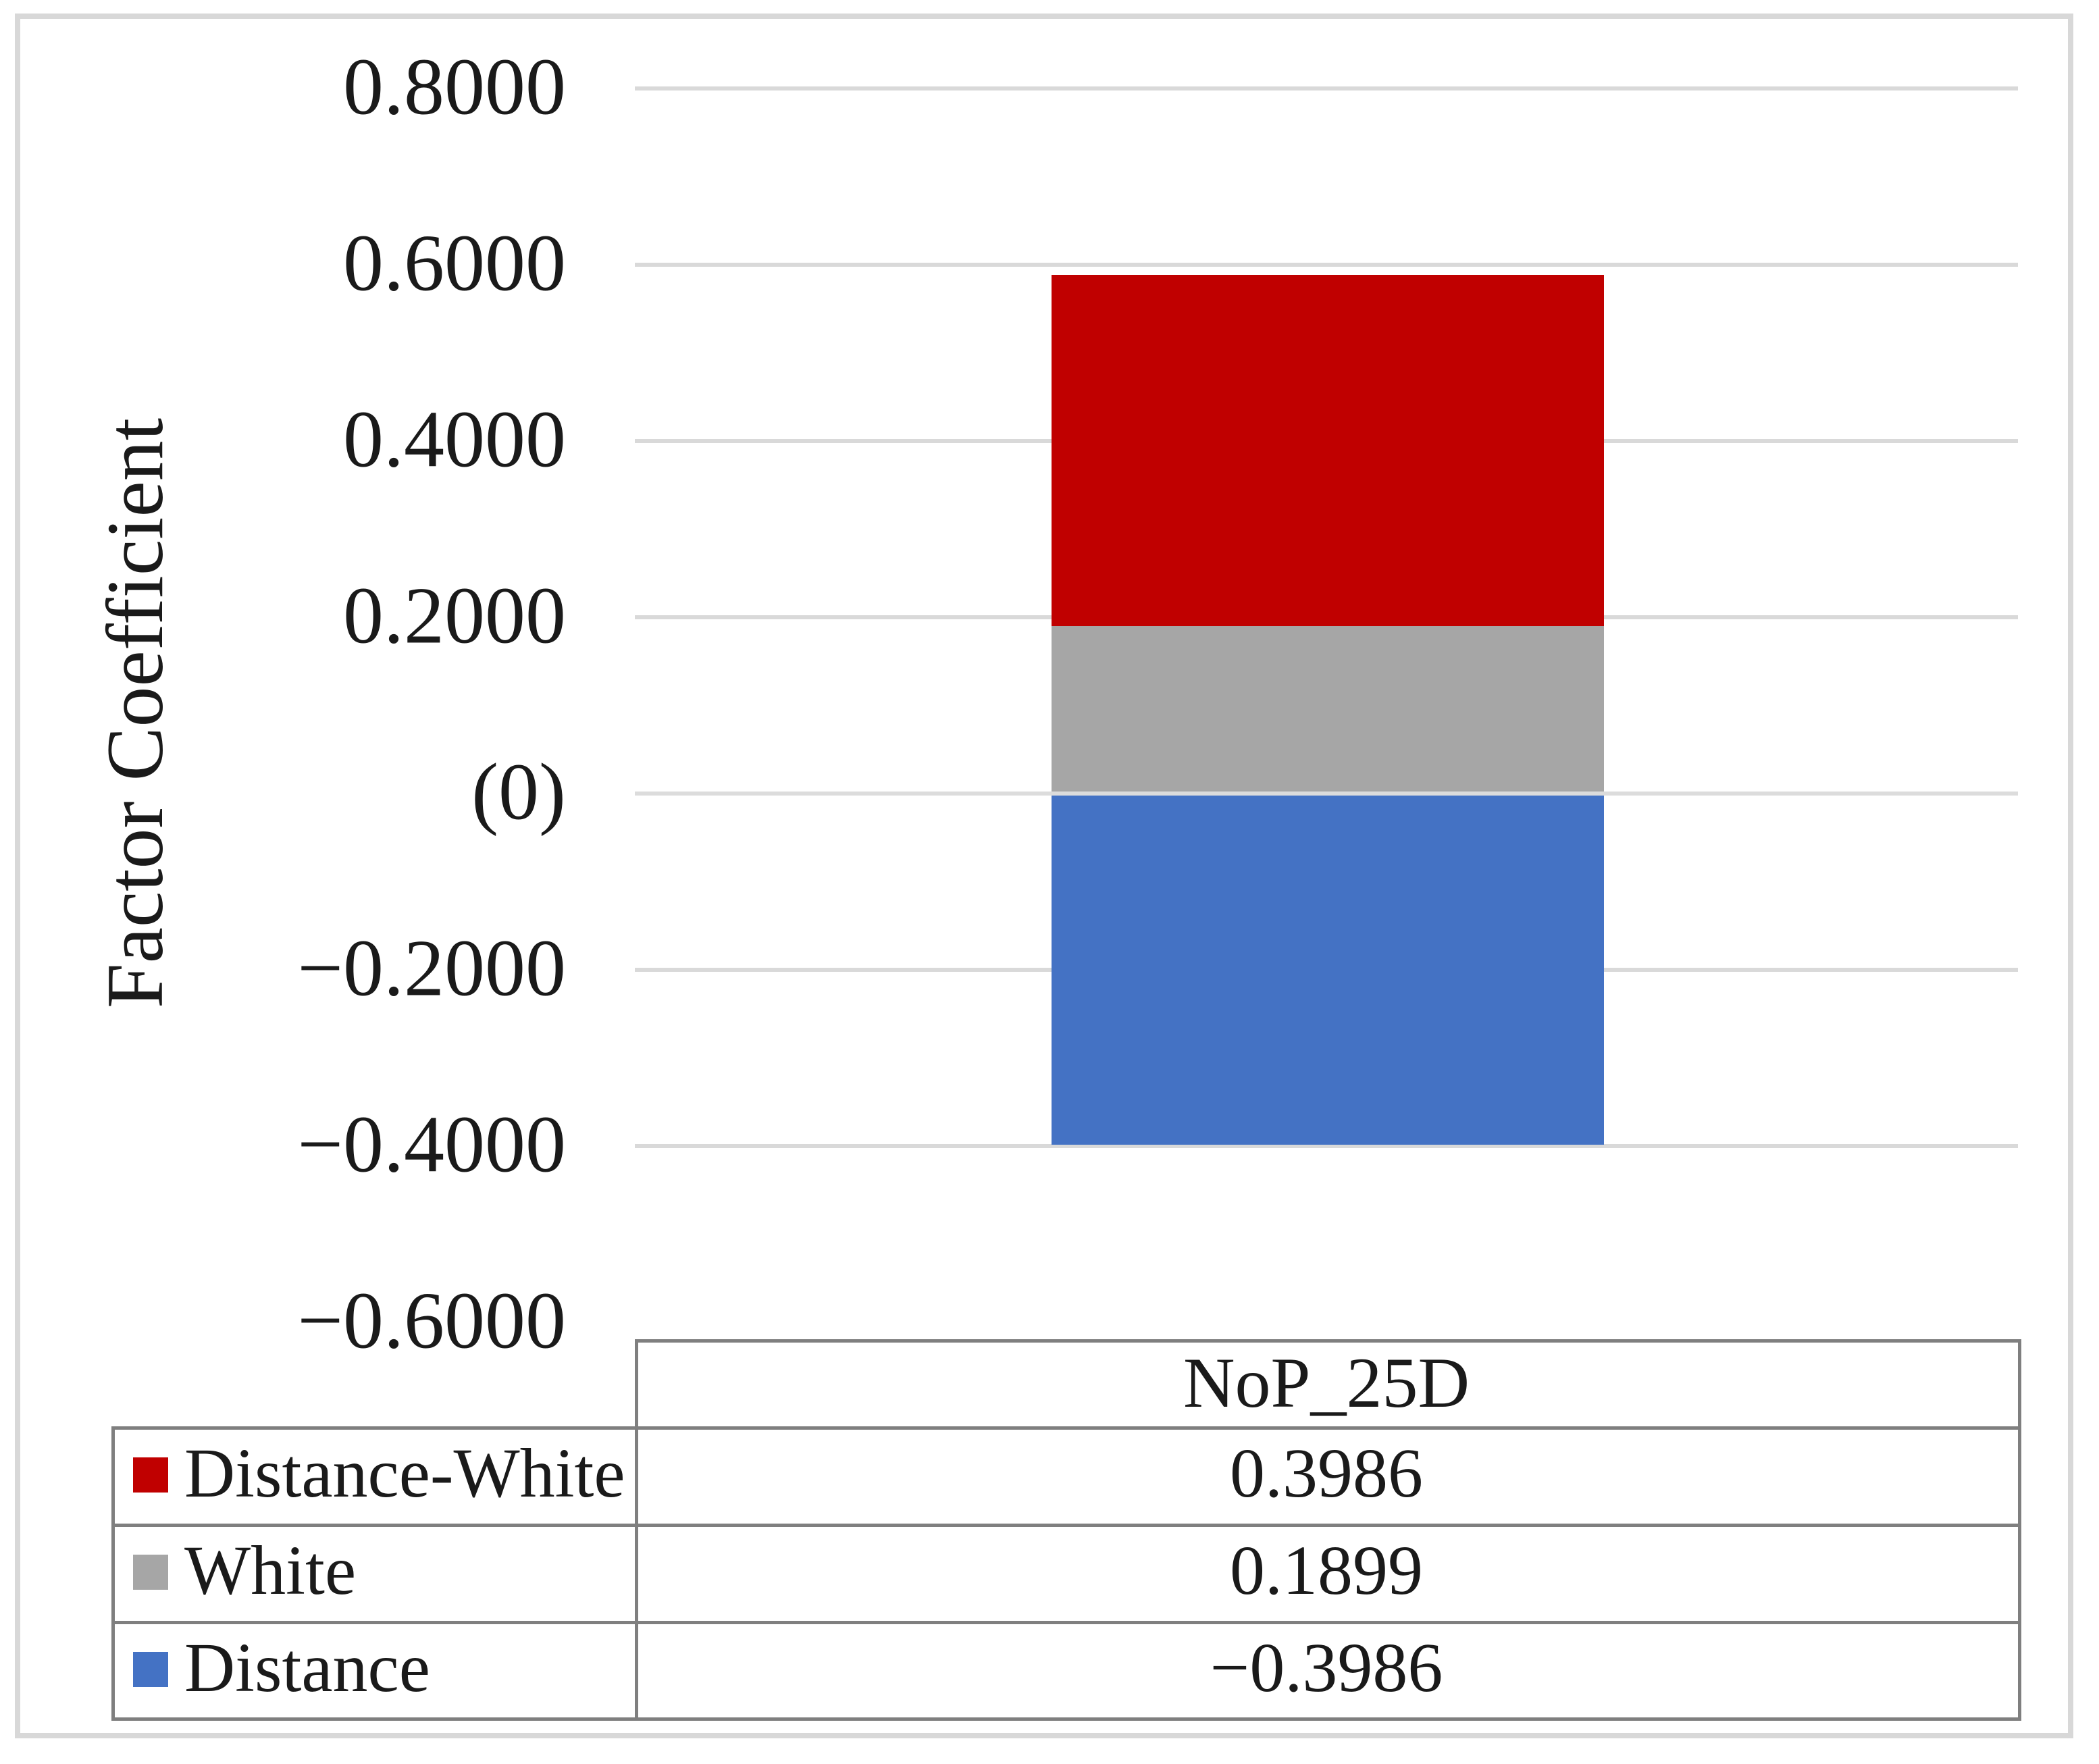  I want to click on table-column-header: NoP_25D, so click(1326, 1382).